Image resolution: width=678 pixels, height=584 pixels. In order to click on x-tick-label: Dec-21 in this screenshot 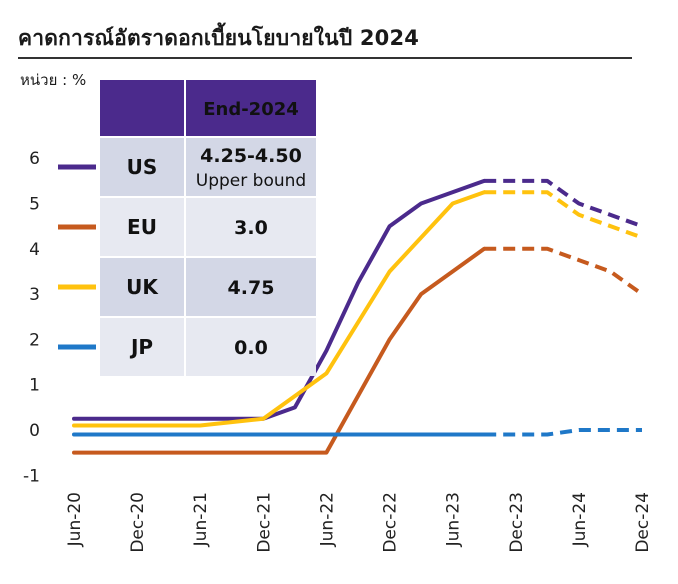, I will do `click(264, 522)`.